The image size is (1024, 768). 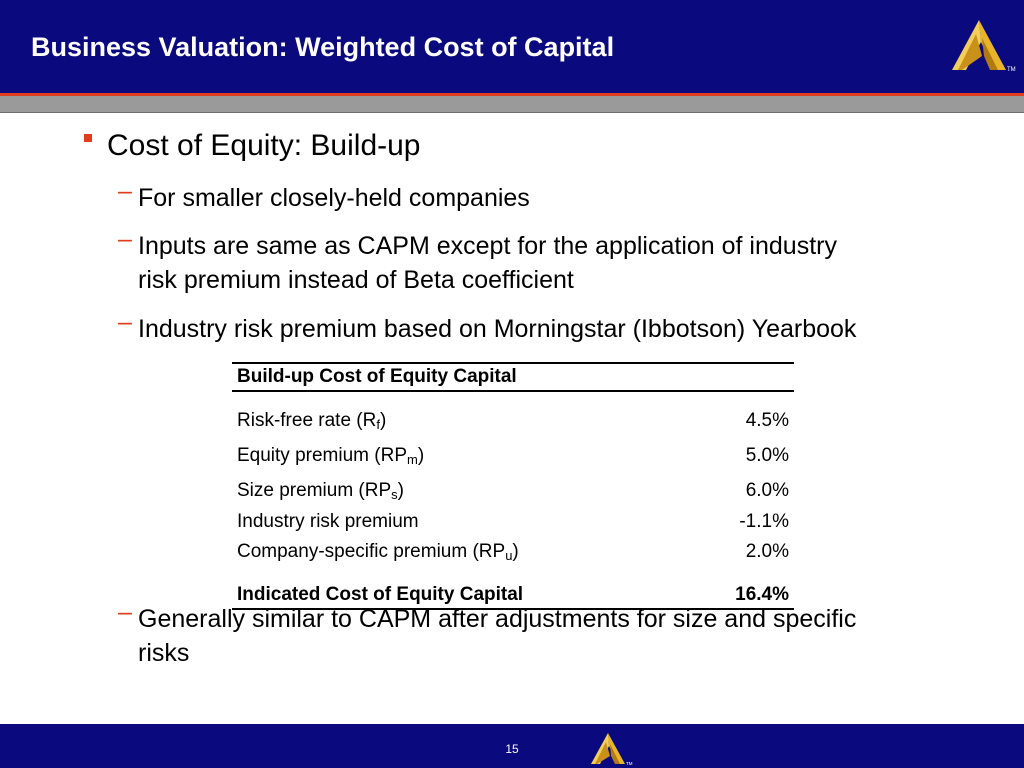 What do you see at coordinates (312, 421) in the screenshot?
I see `row-label: Risk-free rate (Rf)` at bounding box center [312, 421].